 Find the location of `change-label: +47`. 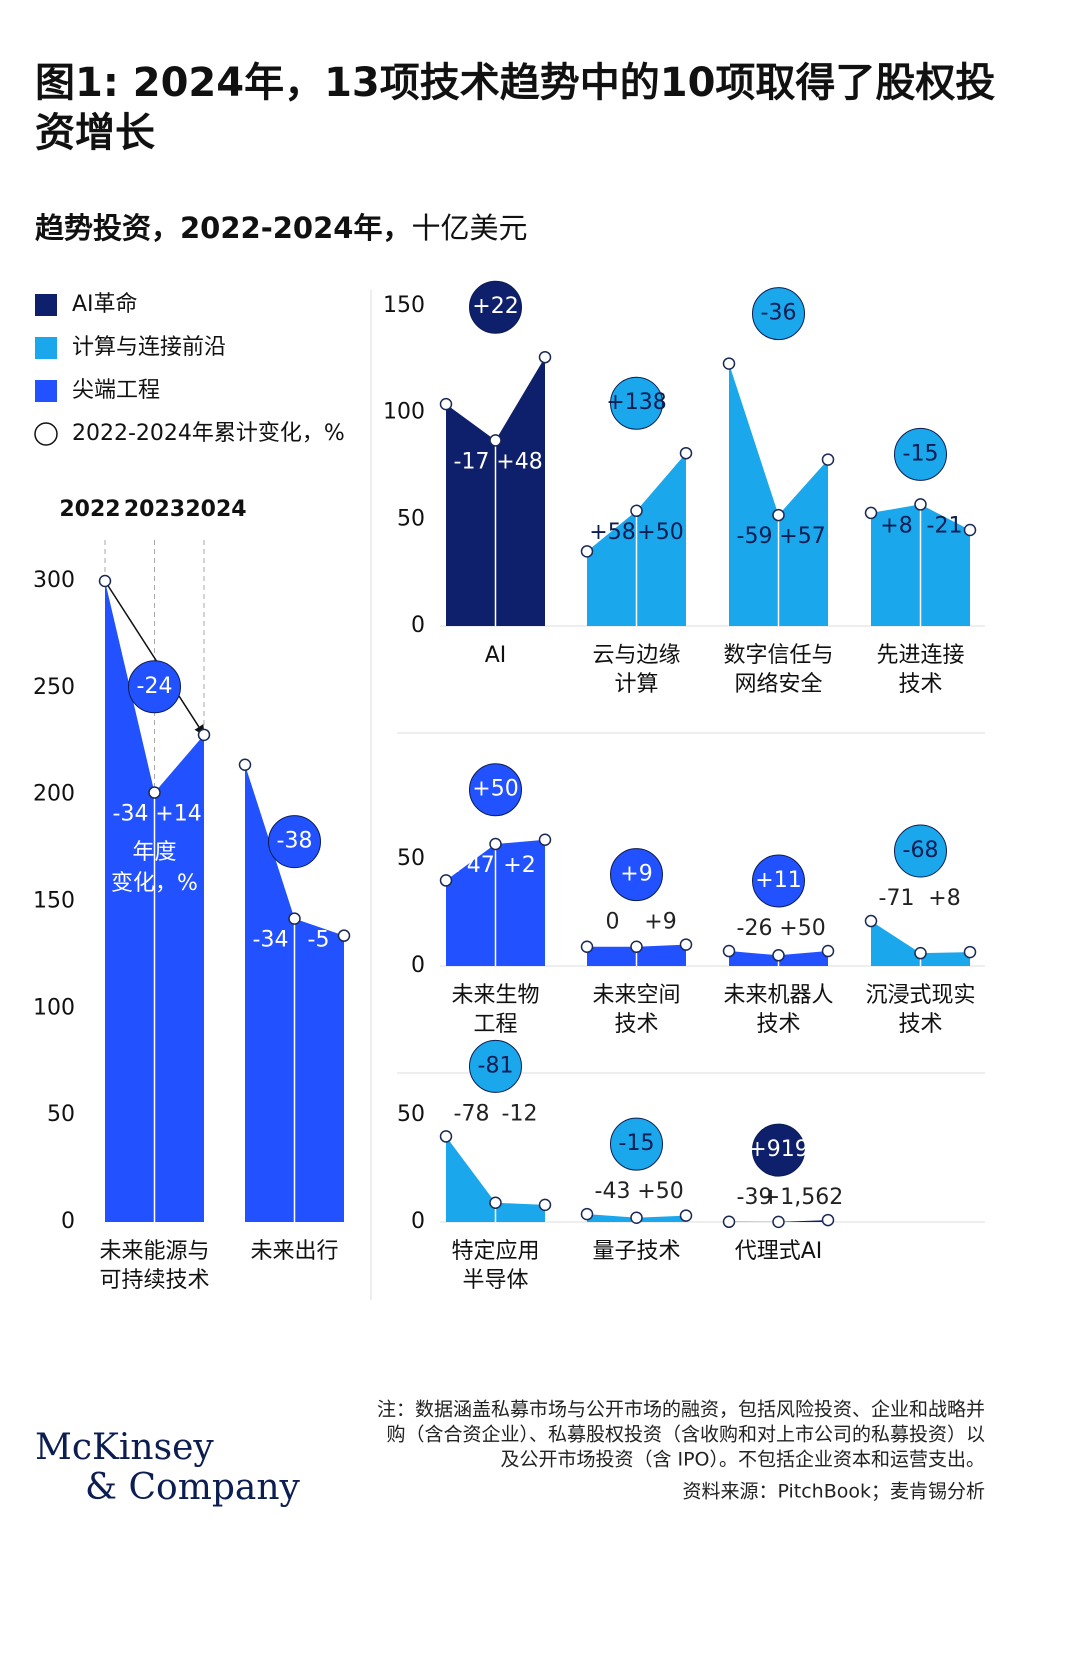

change-label: +47 is located at coordinates (471, 865).